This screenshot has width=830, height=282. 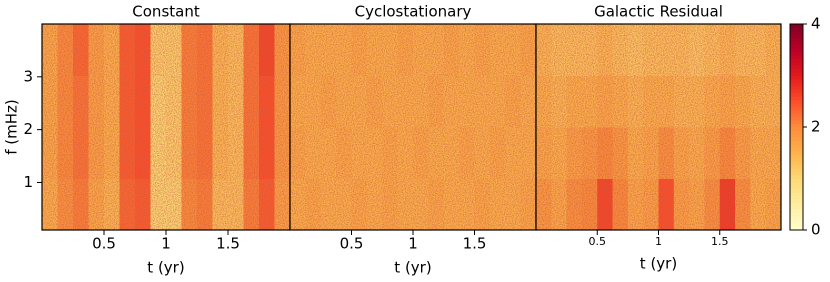 What do you see at coordinates (166, 12) in the screenshot?
I see `panel-title: Constant` at bounding box center [166, 12].